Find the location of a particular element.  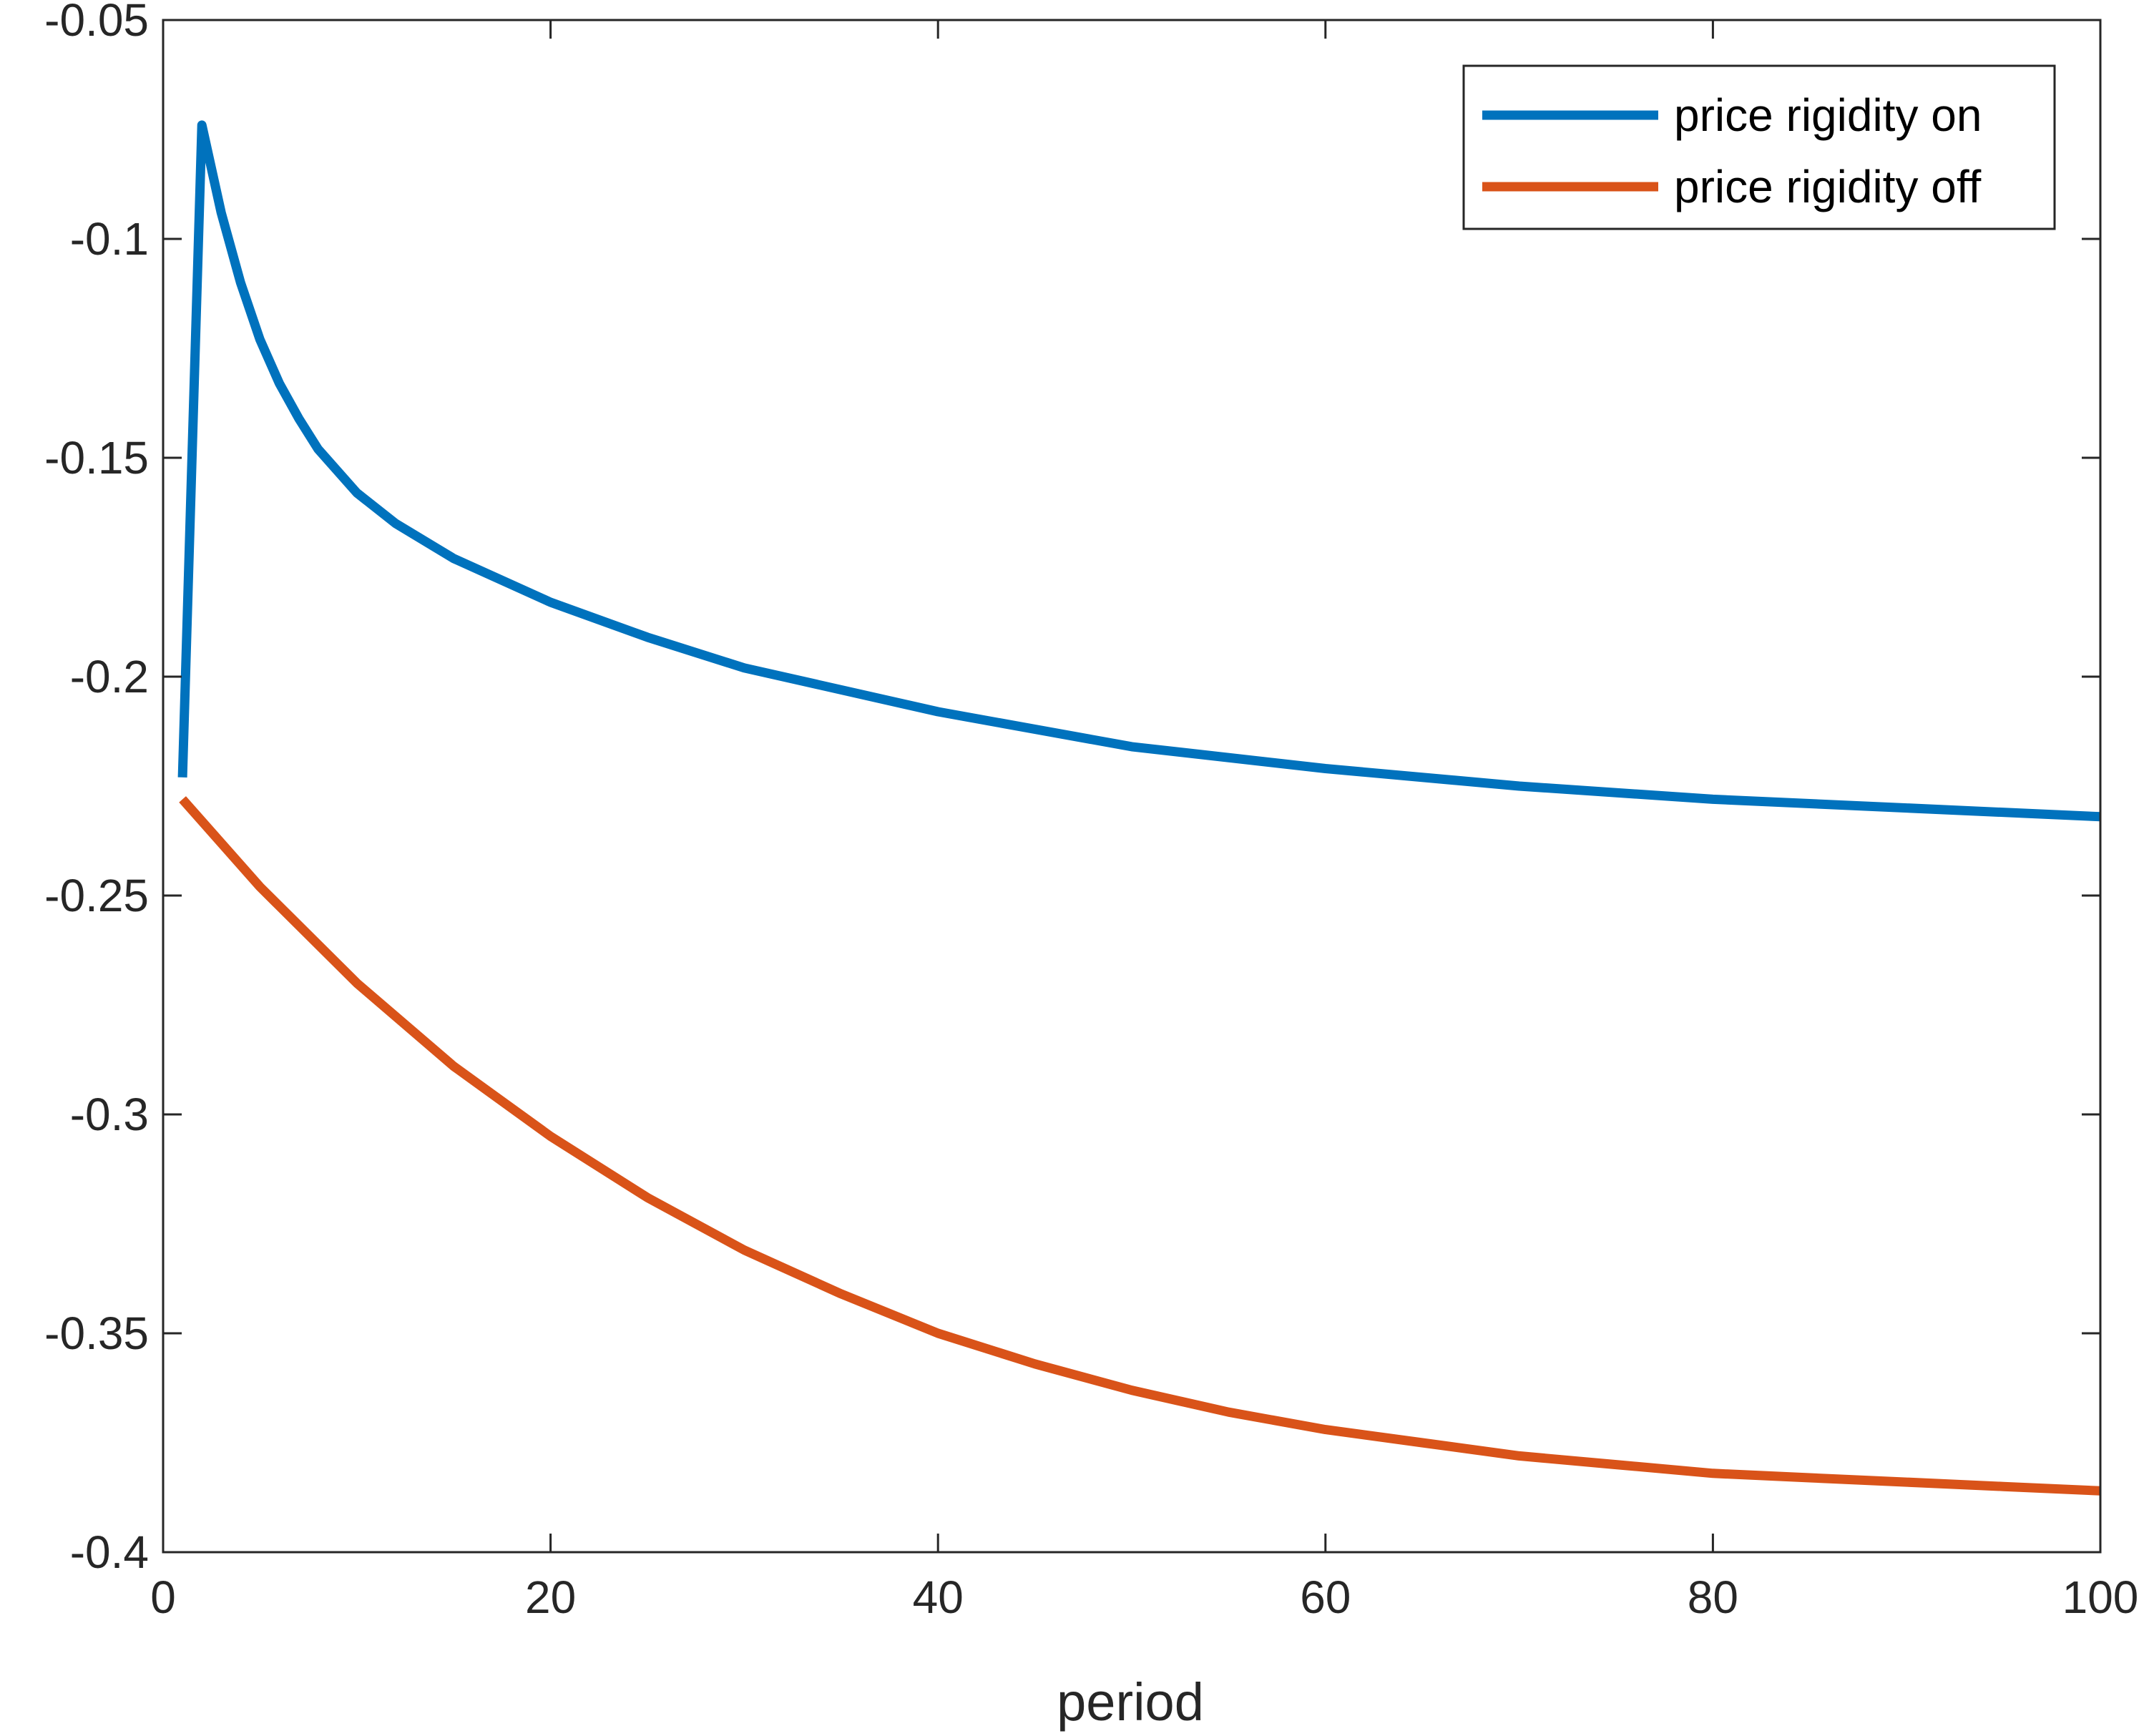

legend-box is located at coordinates (1759, 147).